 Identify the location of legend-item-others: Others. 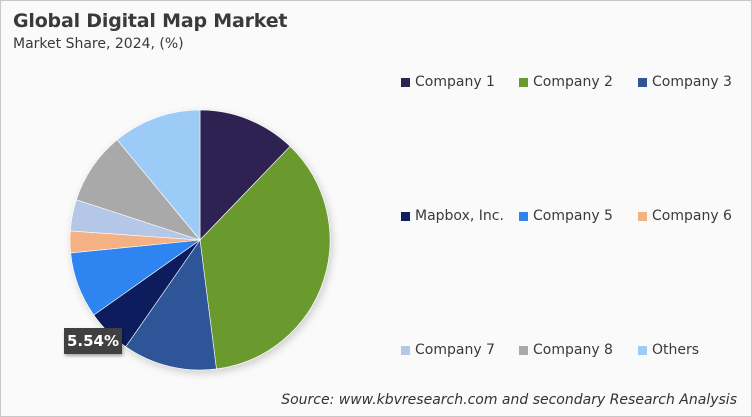
(668, 350).